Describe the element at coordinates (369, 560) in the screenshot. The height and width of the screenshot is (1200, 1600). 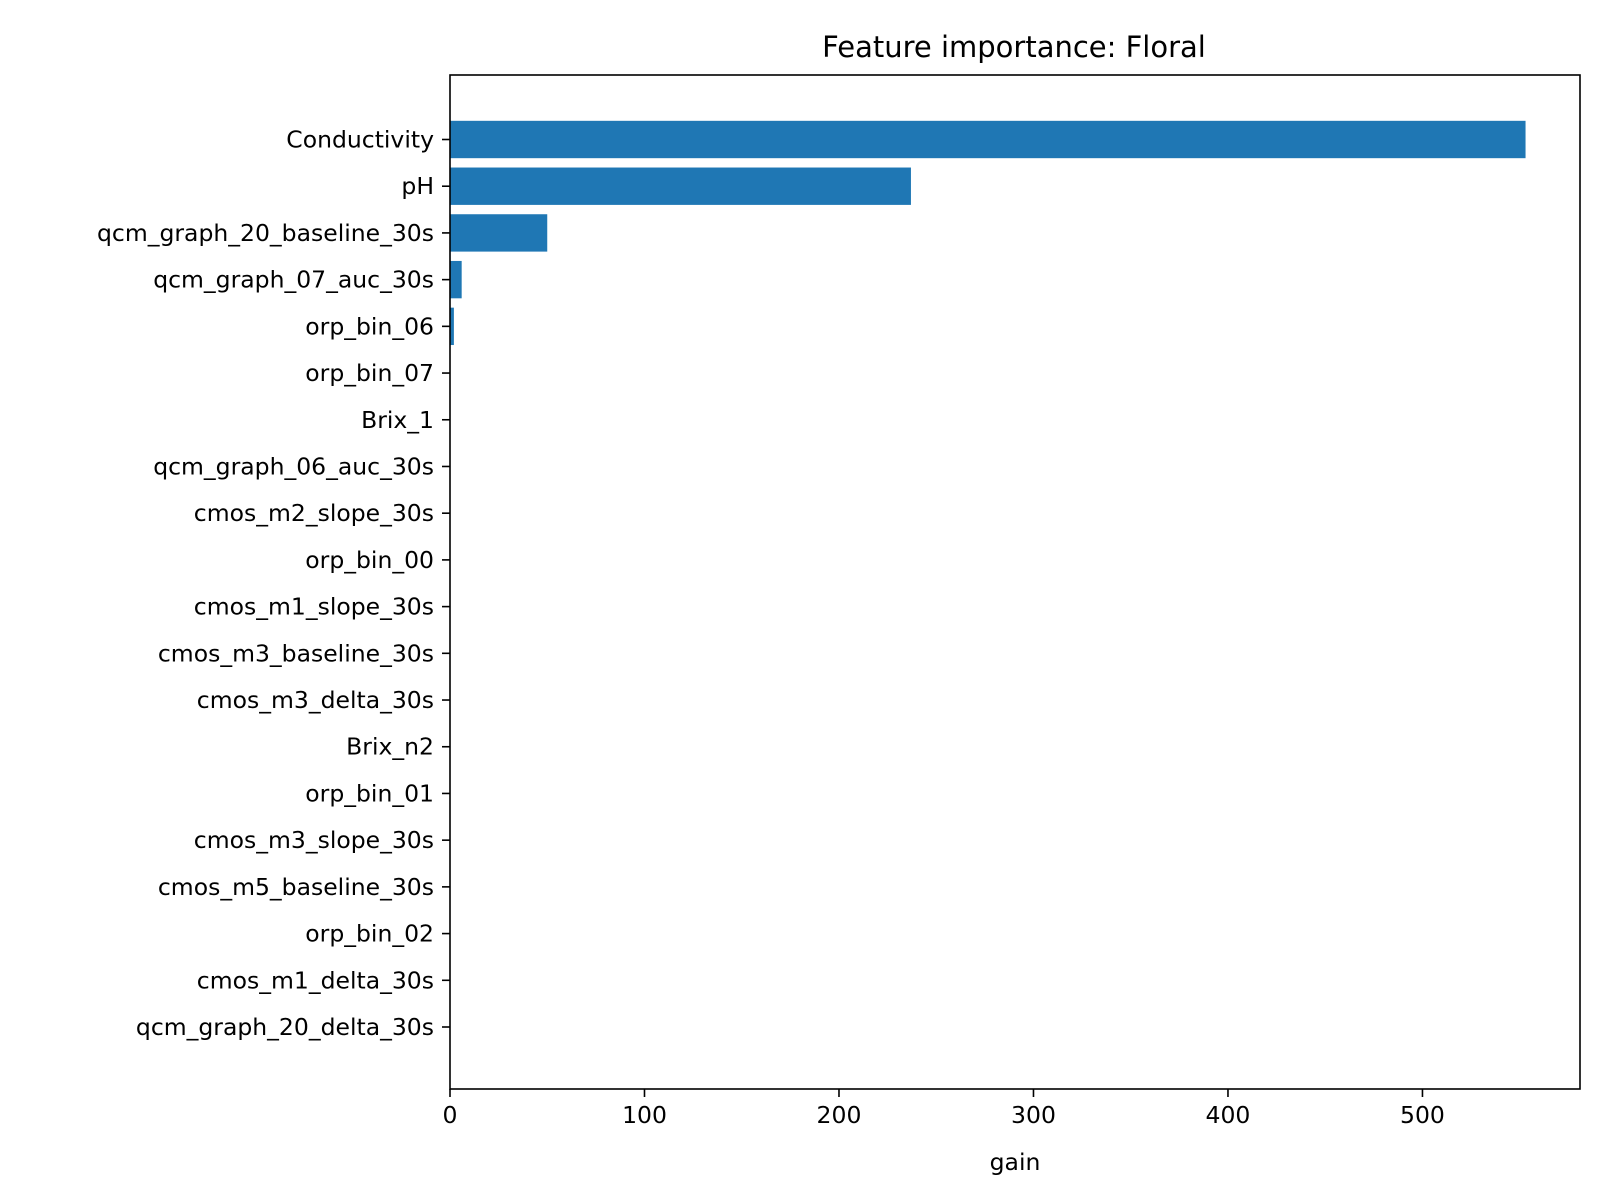
I see `y-tick-label: orp_bin_00` at that location.